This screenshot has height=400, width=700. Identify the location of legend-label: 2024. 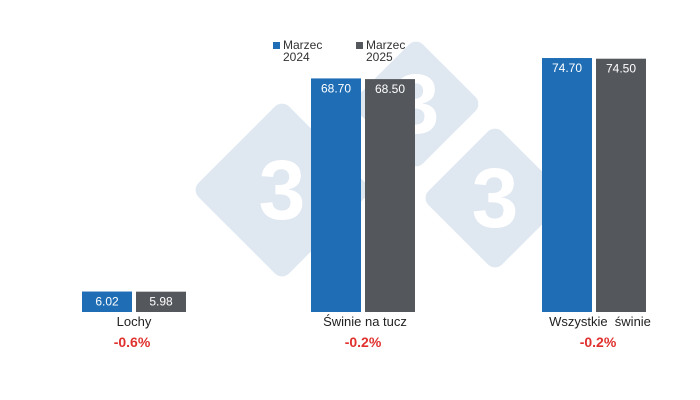
(296, 57).